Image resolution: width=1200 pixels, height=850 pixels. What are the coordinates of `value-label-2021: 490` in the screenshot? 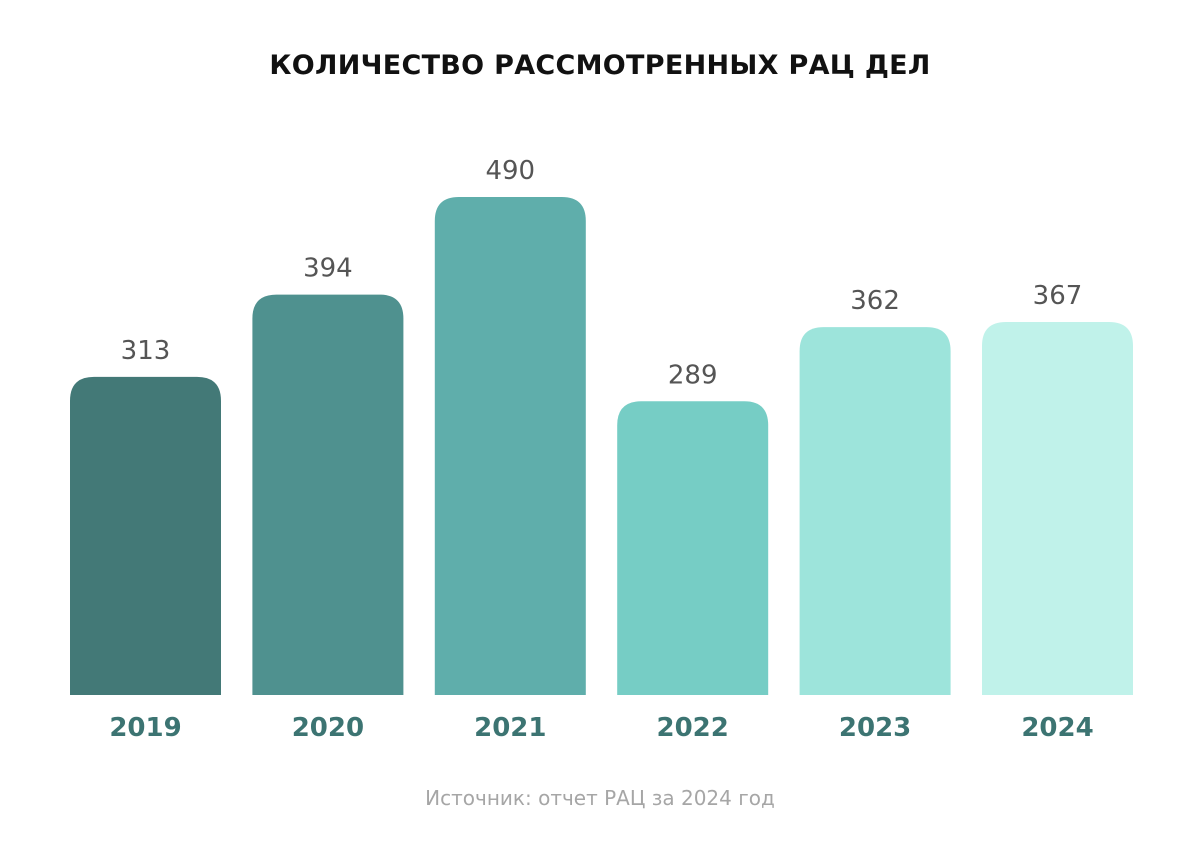 It's located at (510, 171).